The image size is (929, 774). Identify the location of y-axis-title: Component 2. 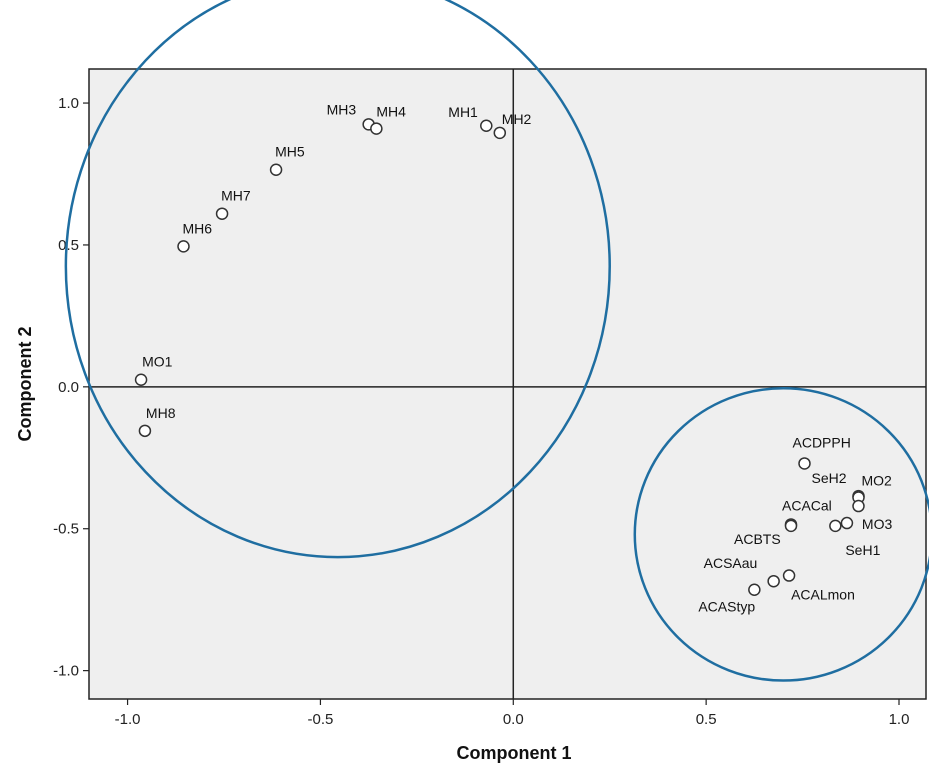
(25, 384).